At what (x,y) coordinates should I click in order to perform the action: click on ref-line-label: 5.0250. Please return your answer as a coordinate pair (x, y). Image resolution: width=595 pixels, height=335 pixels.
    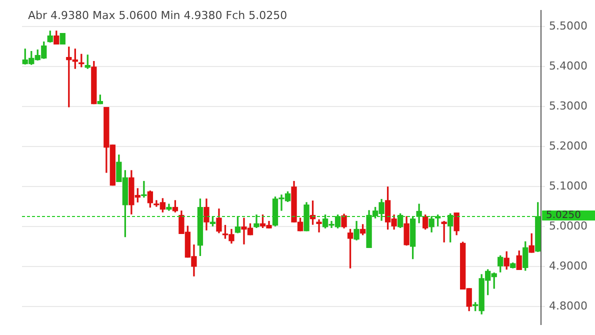
    Looking at the image, I should click on (563, 216).